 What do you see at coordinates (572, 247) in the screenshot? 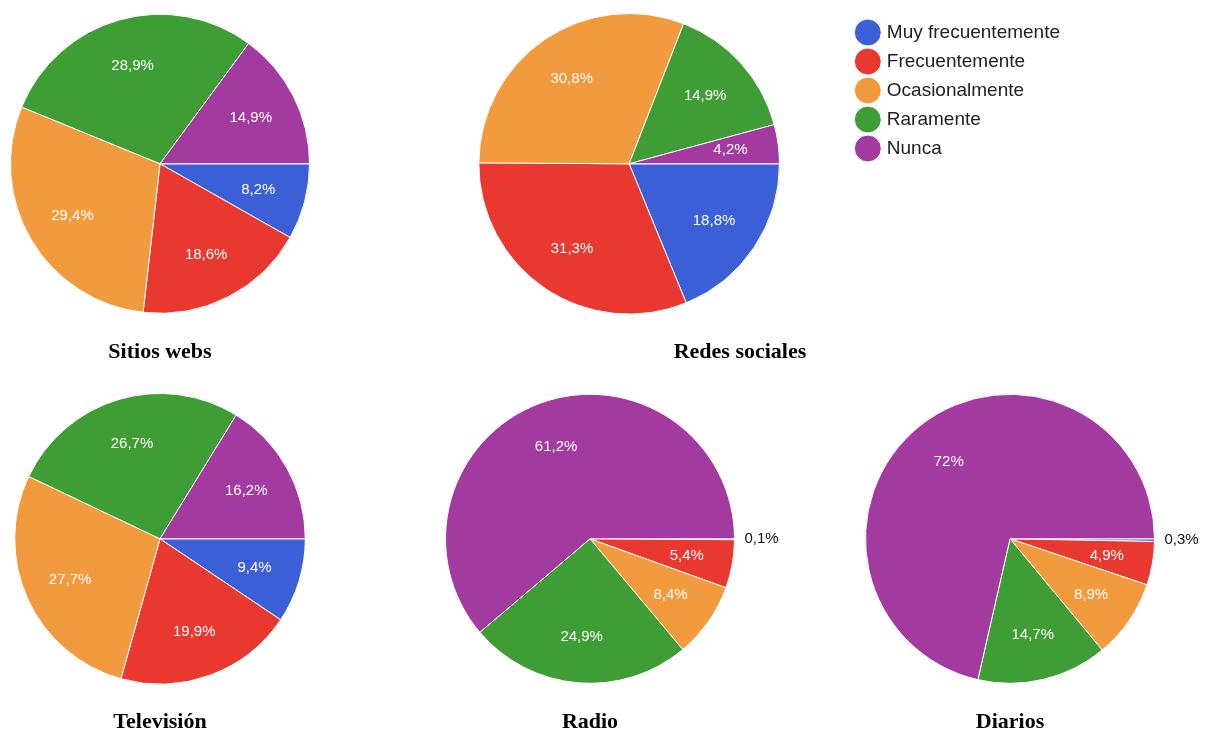
I see `data-label: 31,3%` at bounding box center [572, 247].